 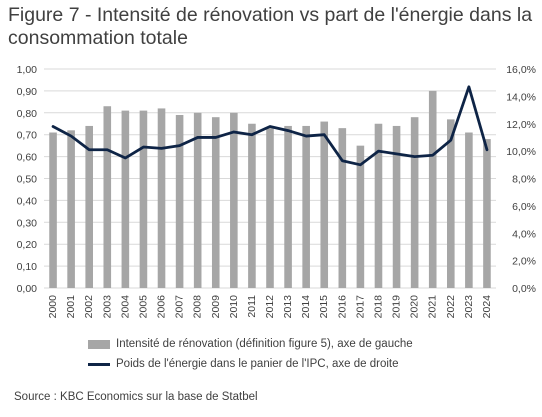 I want to click on x-tick-label: 2013, so click(x=288, y=307).